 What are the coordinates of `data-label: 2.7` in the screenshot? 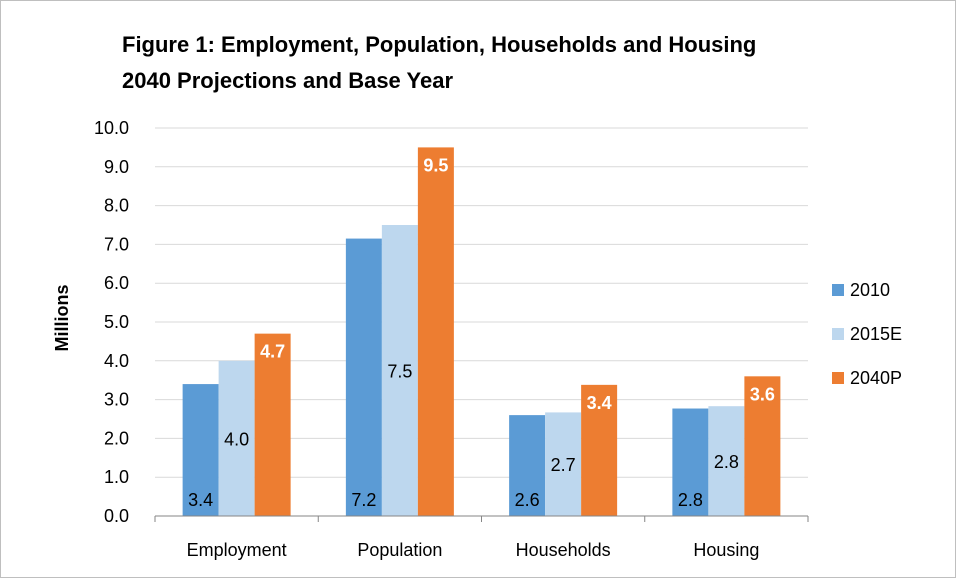 It's located at (563, 465).